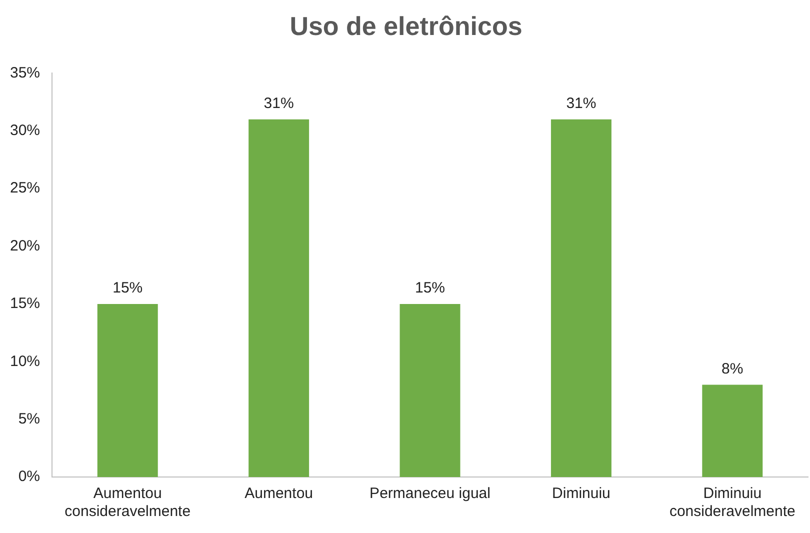 Image resolution: width=810 pixels, height=533 pixels. What do you see at coordinates (25, 303) in the screenshot?
I see `y-tick-label: 15%` at bounding box center [25, 303].